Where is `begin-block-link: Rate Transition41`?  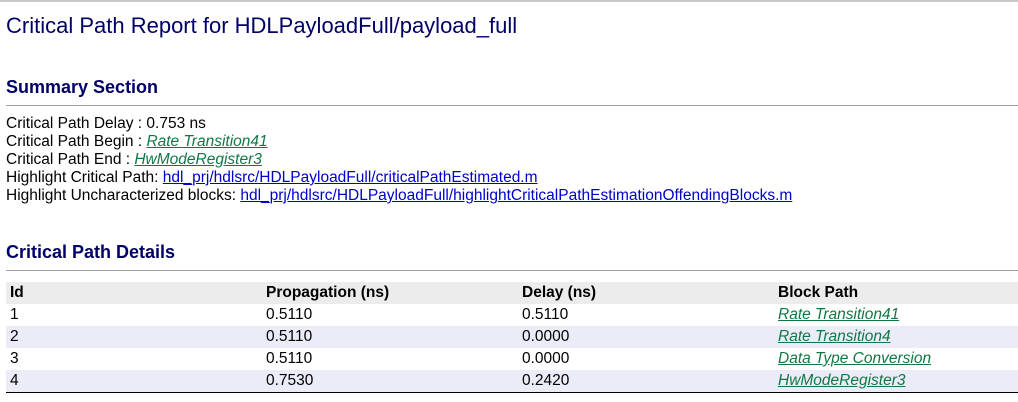 begin-block-link: Rate Transition41 is located at coordinates (207, 141).